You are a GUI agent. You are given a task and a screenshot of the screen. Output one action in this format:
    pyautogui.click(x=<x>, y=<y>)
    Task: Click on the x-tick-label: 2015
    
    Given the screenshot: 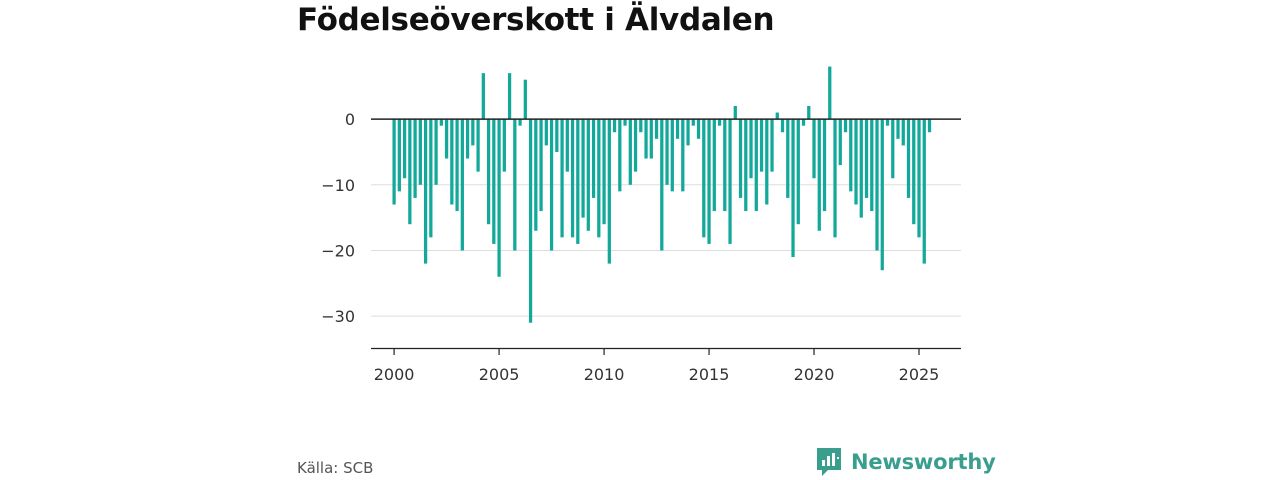 What is the action you would take?
    pyautogui.click(x=709, y=374)
    